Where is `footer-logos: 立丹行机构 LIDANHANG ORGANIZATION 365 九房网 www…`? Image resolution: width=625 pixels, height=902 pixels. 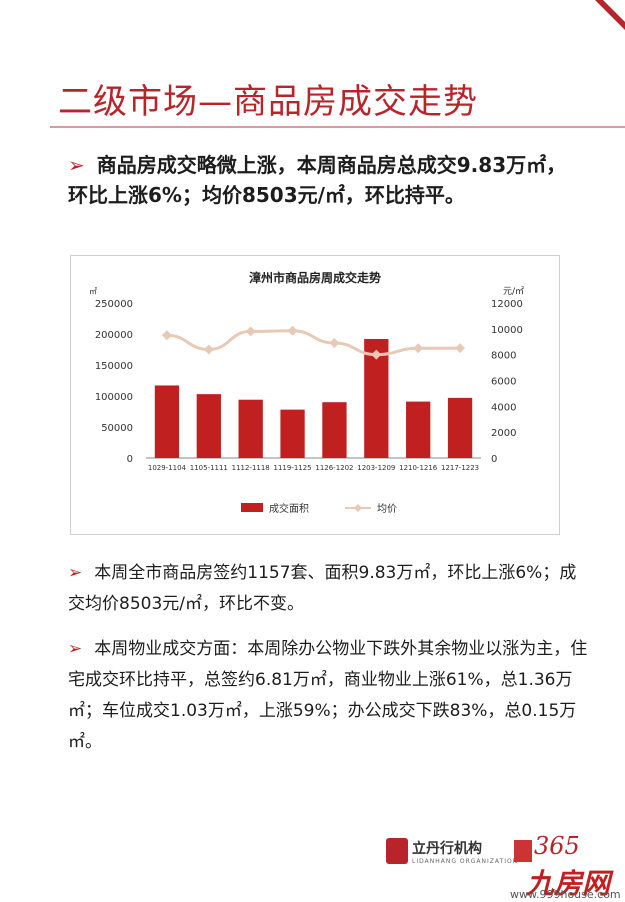 footer-logos: 立丹行机构 LIDANHANG ORGANIZATION 365 九房网 www… is located at coordinates (505, 867).